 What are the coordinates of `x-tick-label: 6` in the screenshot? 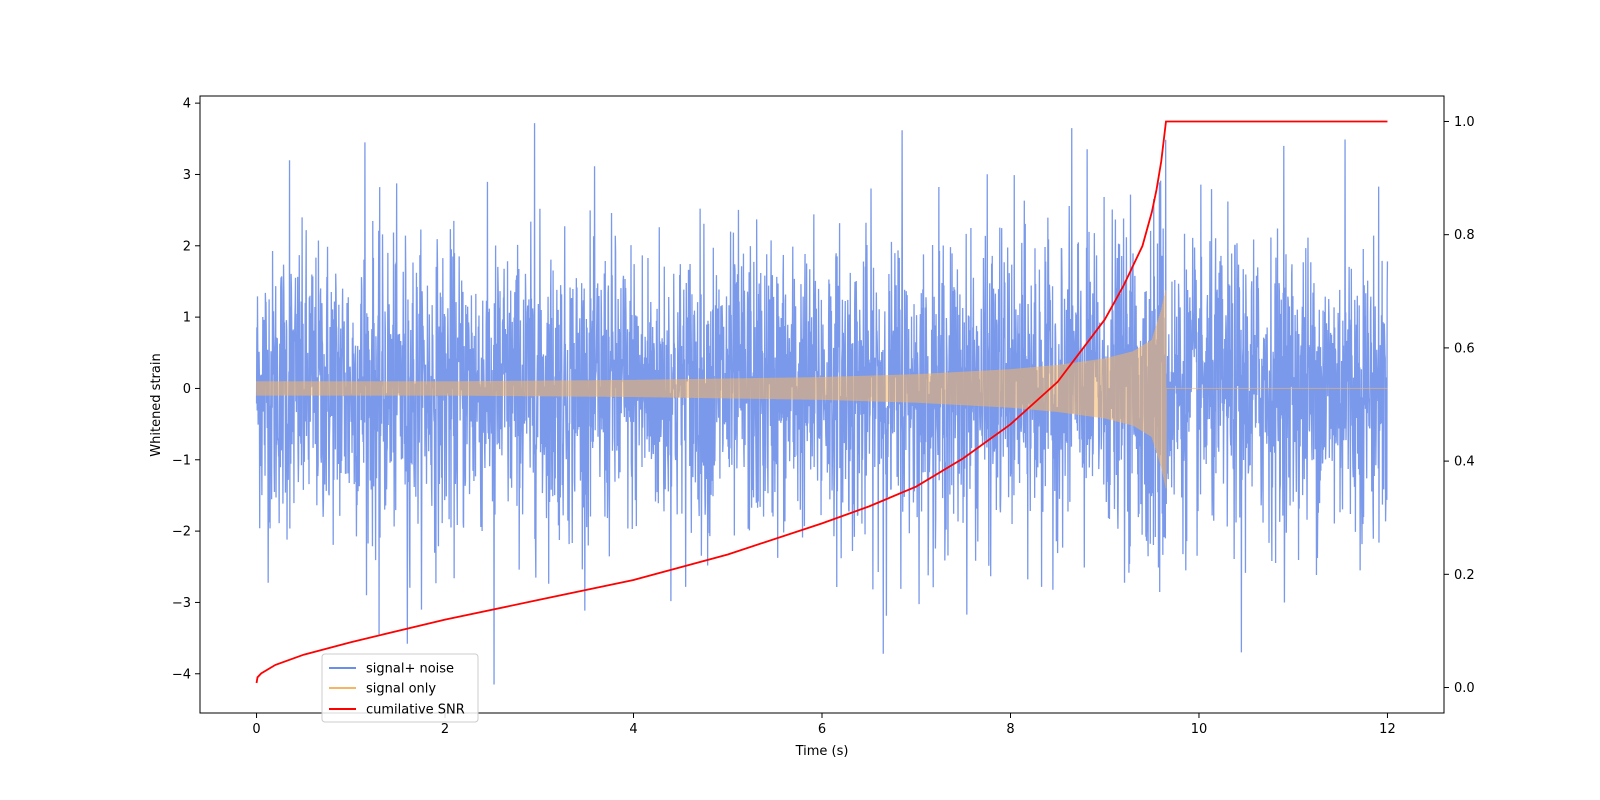 It's located at (822, 729).